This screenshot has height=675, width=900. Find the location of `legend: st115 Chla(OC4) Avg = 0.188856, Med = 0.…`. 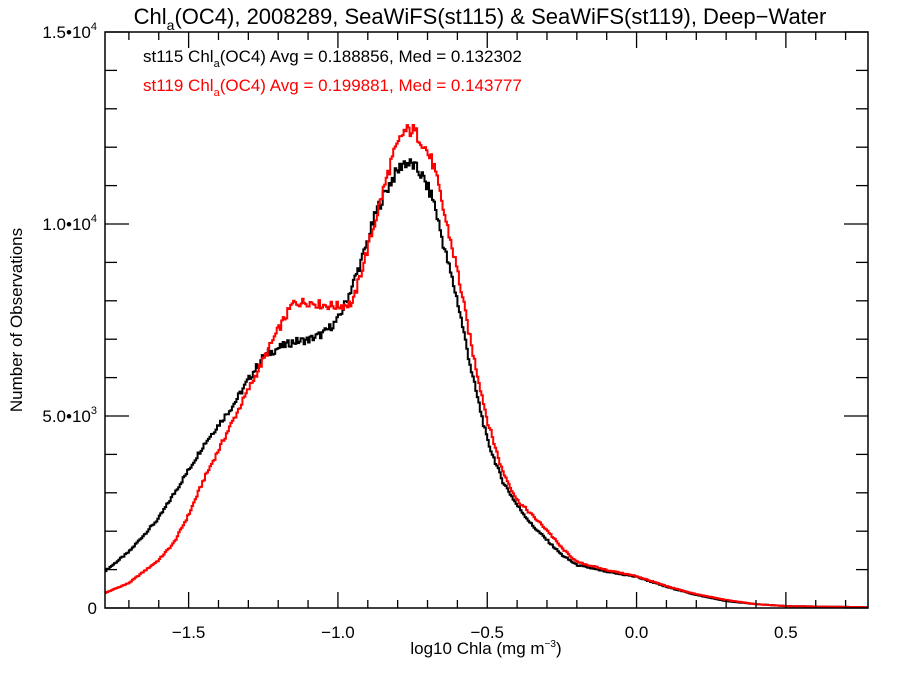

legend: st115 Chla(OC4) Avg = 0.188856, Med = 0.… is located at coordinates (332, 73).